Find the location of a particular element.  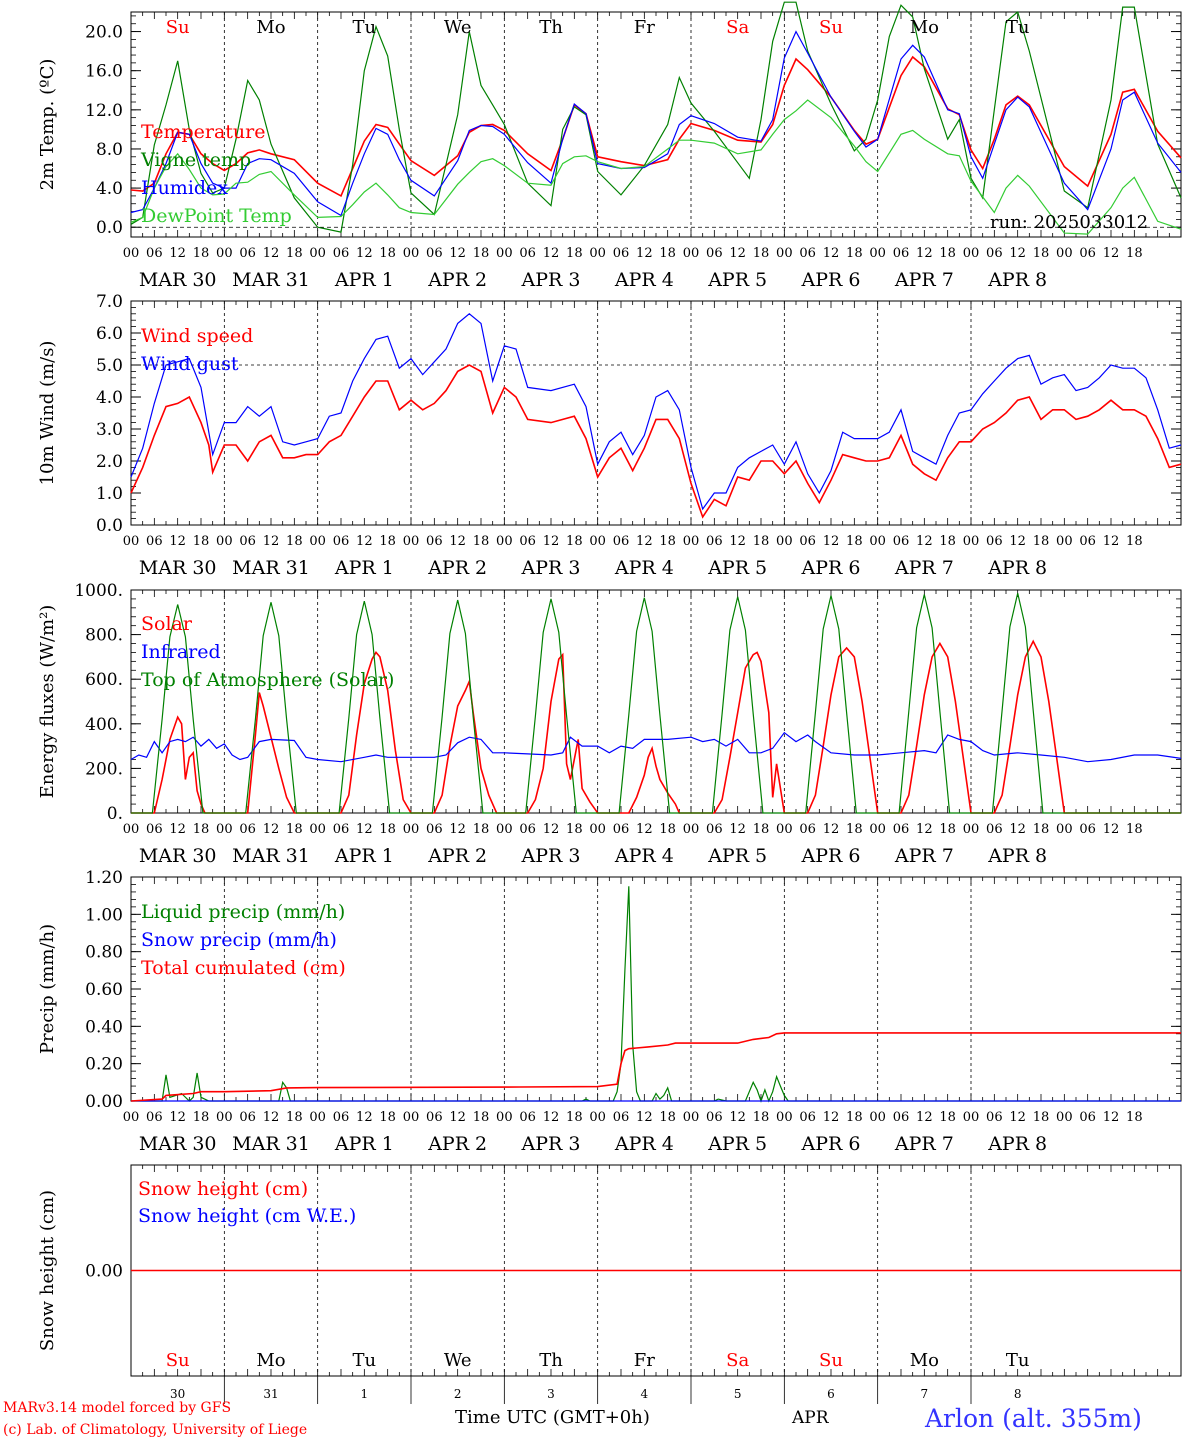

y-tick-label: 6.0 is located at coordinates (109, 334).